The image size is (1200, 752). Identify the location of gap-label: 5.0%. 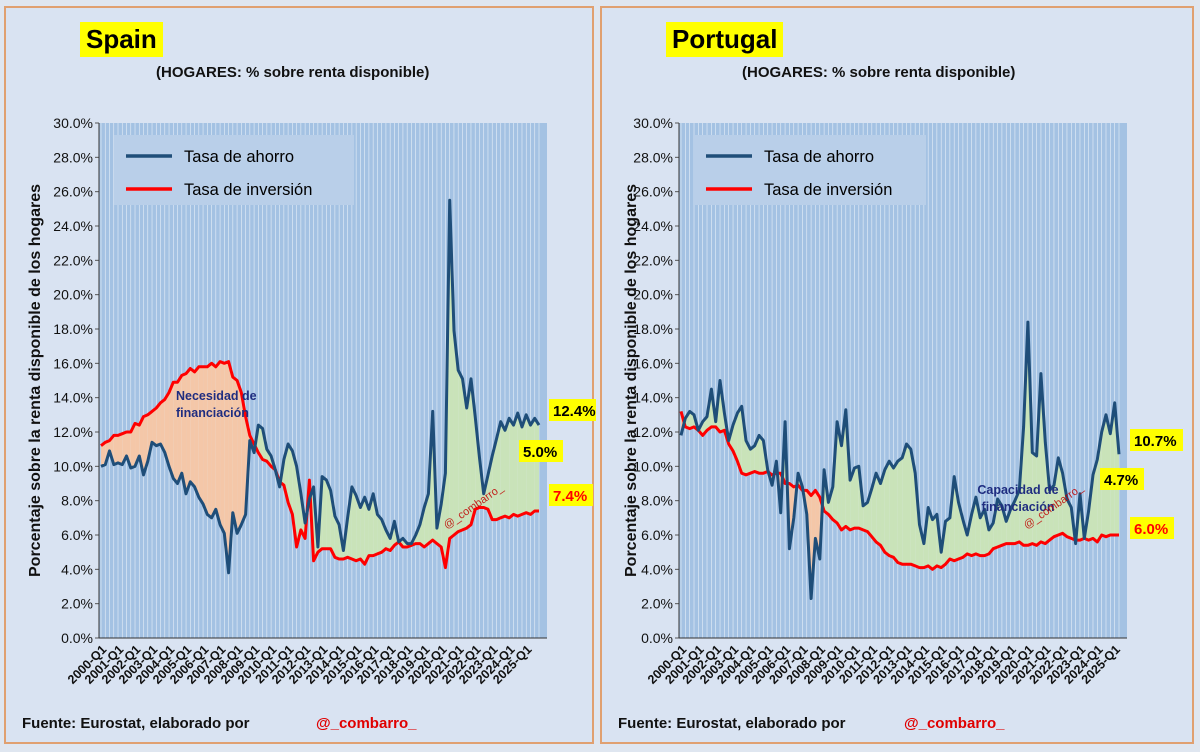
(540, 452).